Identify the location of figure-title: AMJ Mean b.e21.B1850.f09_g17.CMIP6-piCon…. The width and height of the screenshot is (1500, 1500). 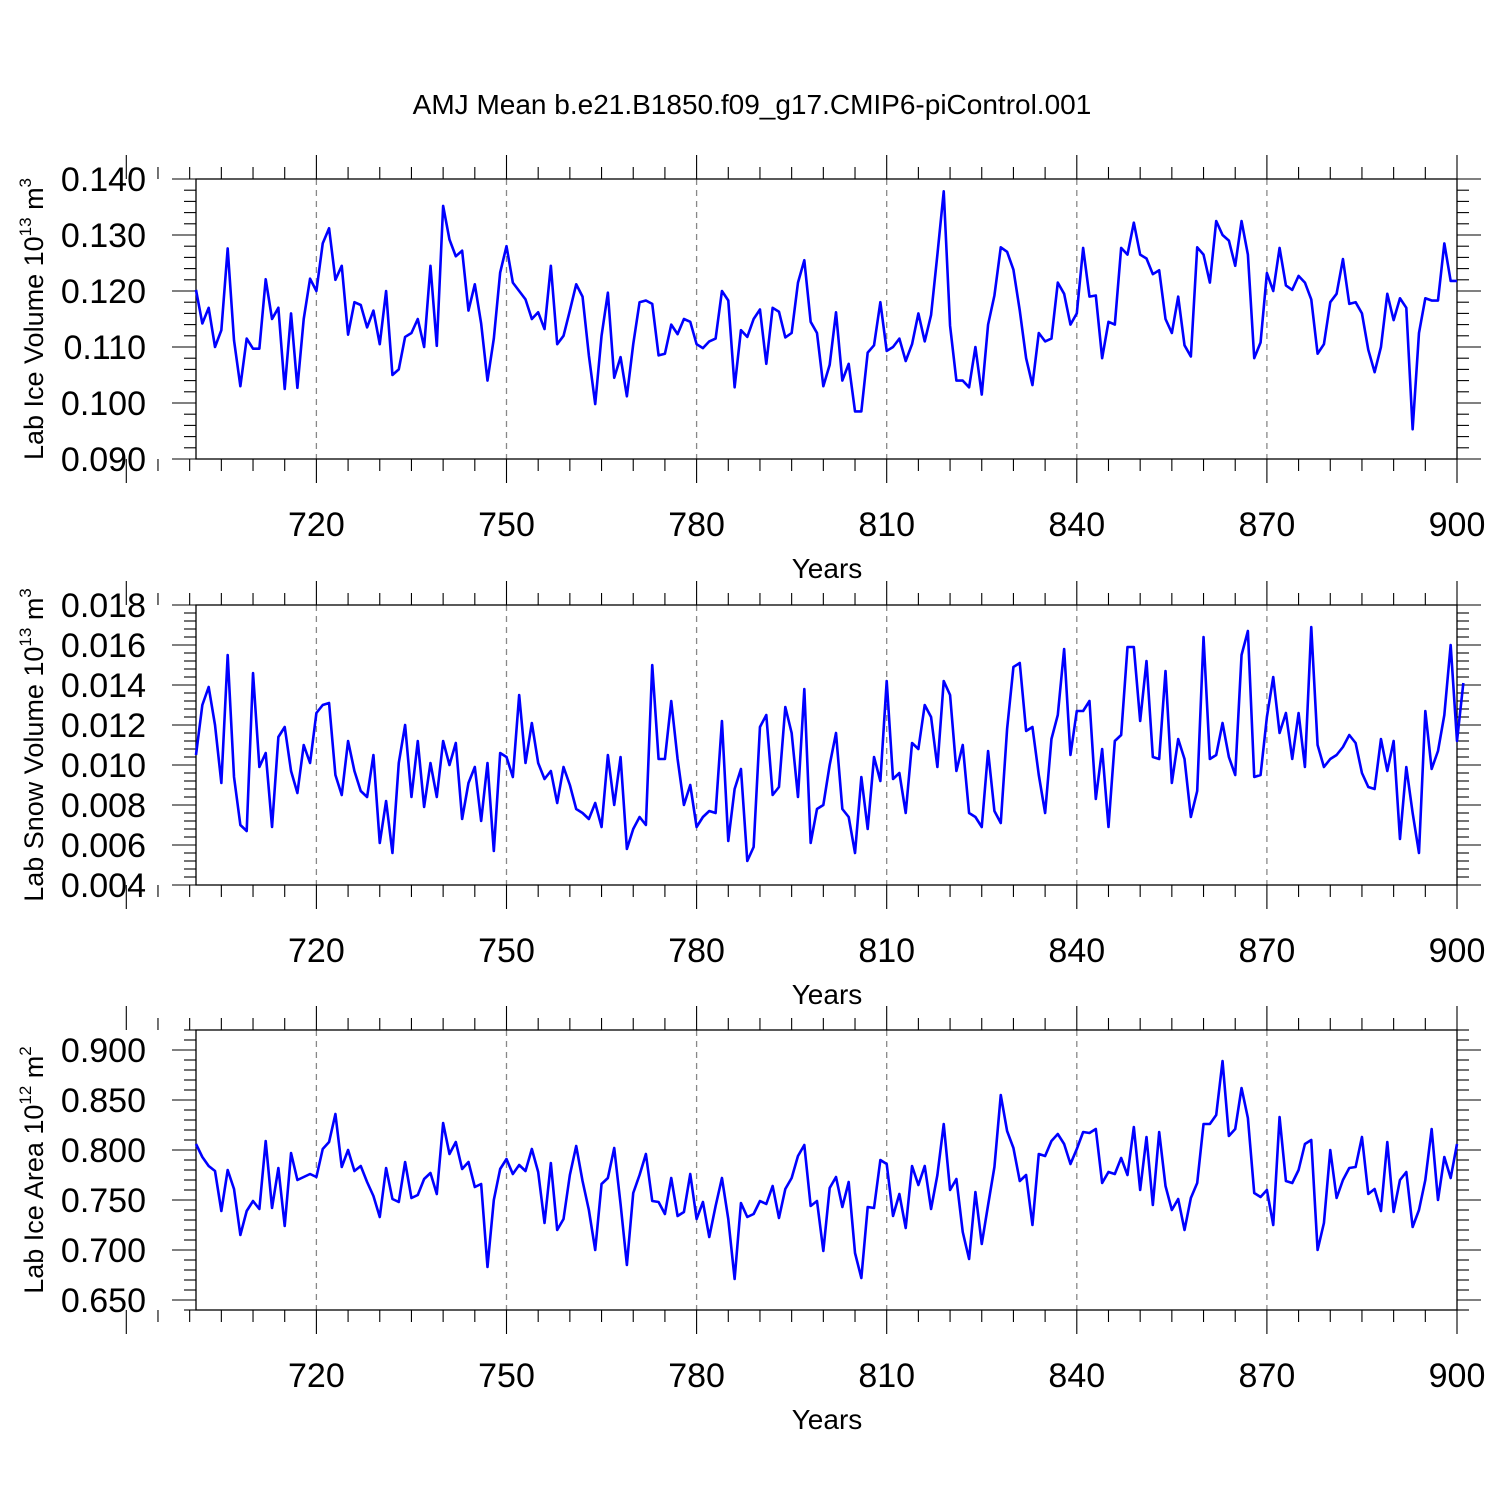
(752, 104).